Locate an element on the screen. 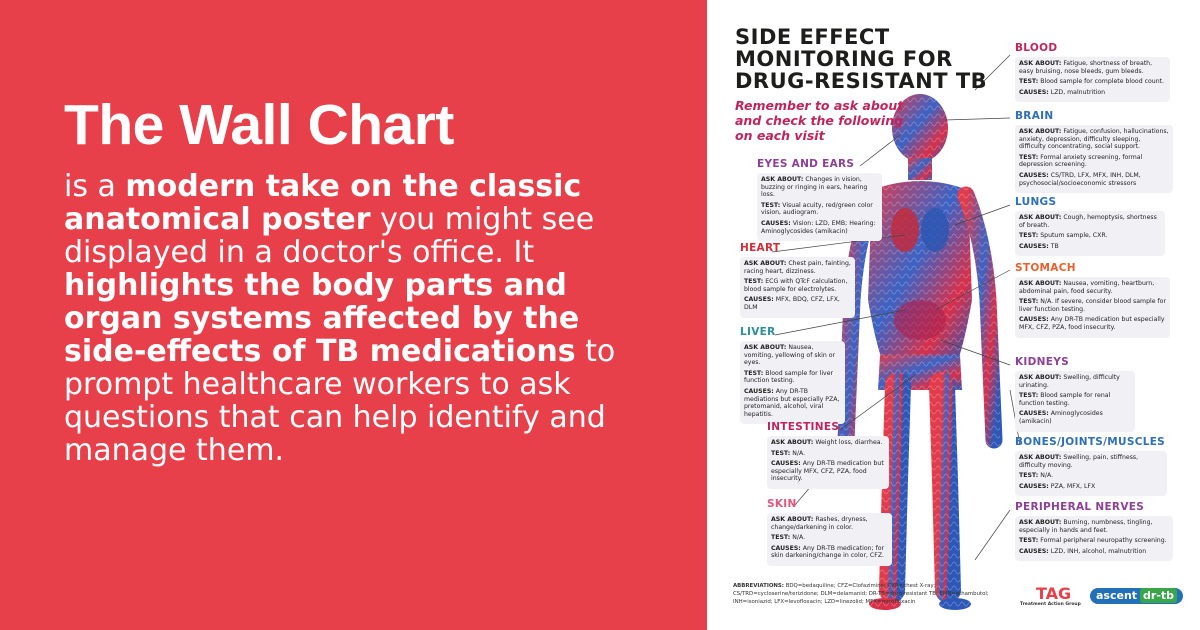 Image resolution: width=1200 pixels, height=630 pixels. item-text: MFX, BDQ, CFZ, LFX, DLM is located at coordinates (792, 303).